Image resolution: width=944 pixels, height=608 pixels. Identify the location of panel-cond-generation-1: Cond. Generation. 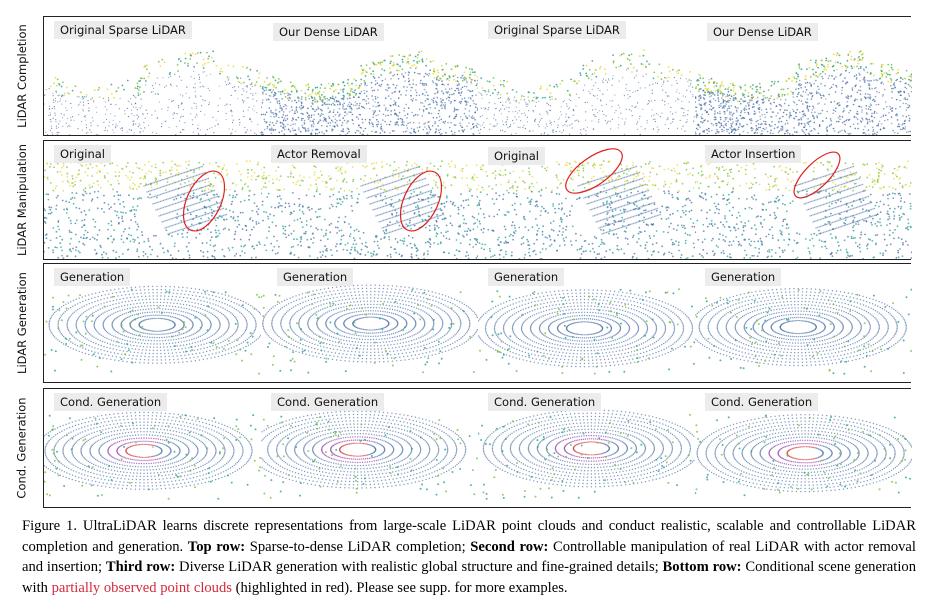
(152, 448).